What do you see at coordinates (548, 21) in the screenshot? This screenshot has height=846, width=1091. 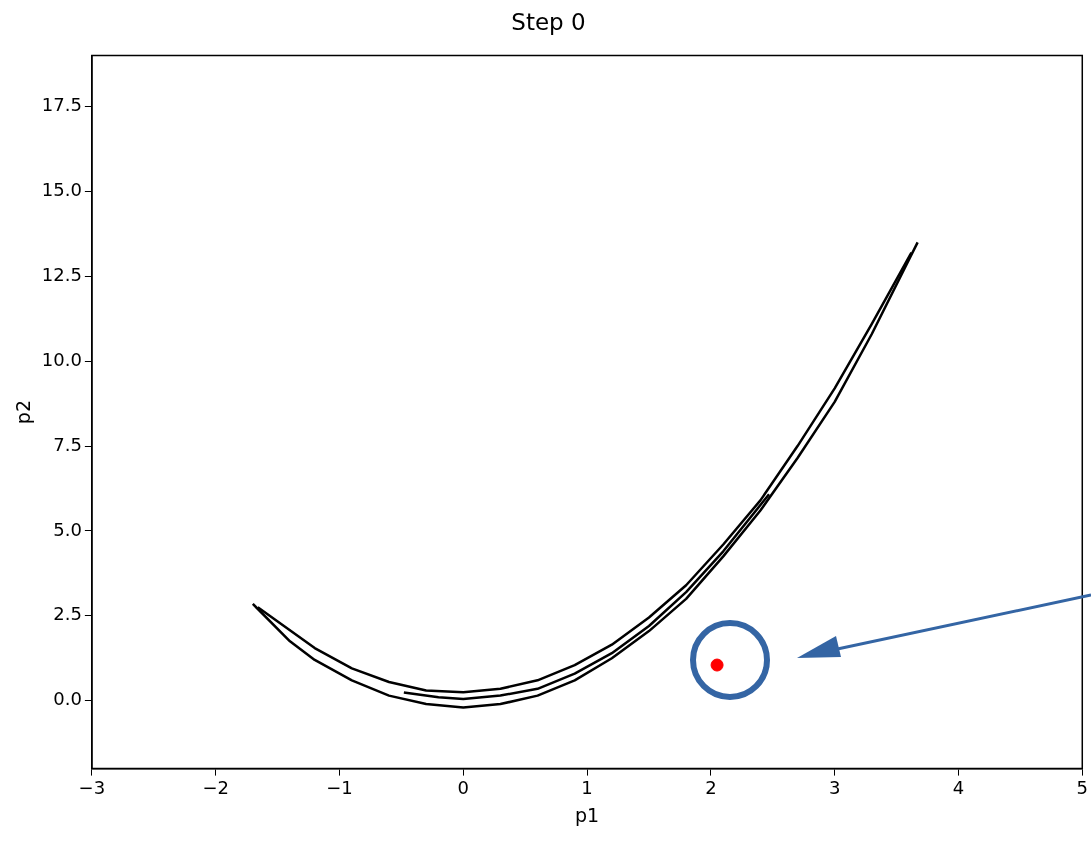 I see `chart-title: Step 0` at bounding box center [548, 21].